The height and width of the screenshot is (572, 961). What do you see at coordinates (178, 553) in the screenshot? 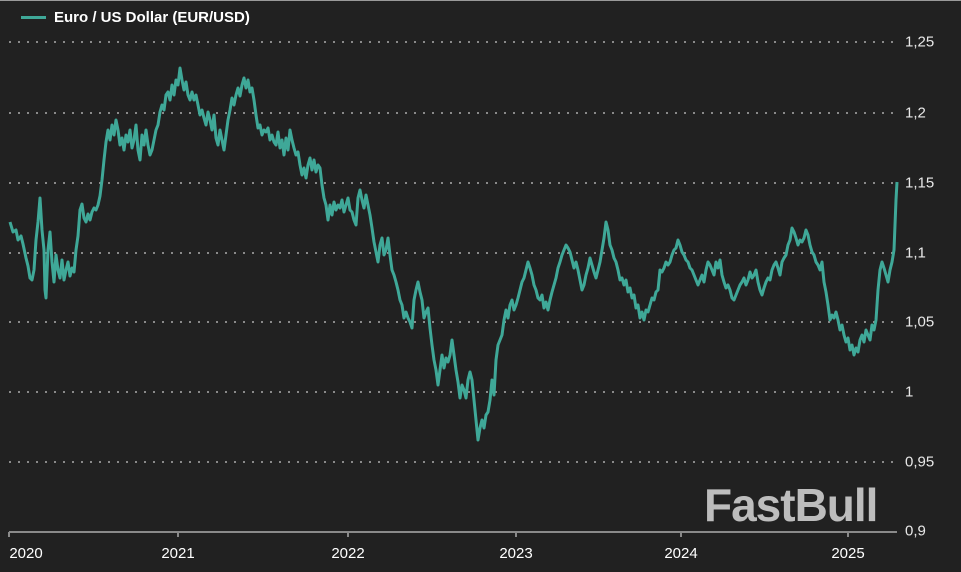
I see `x-tick-label: 2021` at bounding box center [178, 553].